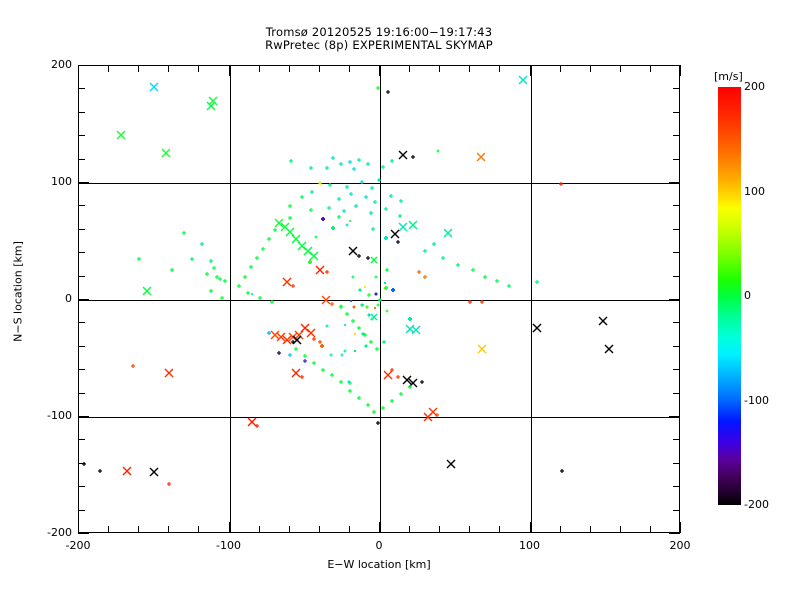 This screenshot has height=600, width=800. I want to click on y-tick-mark, so click(81, 136).